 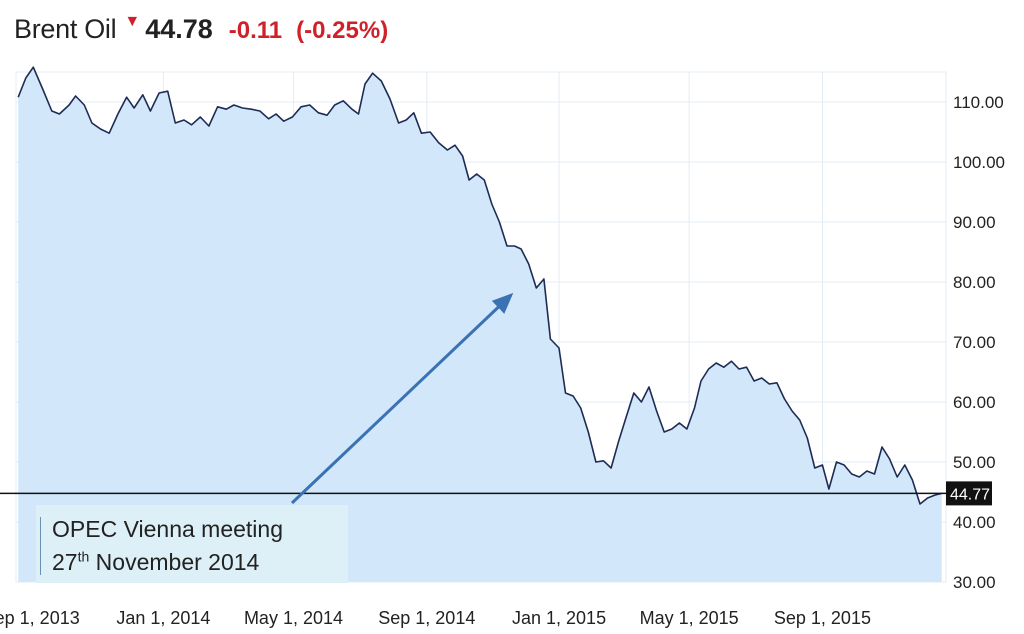 What do you see at coordinates (255, 30) in the screenshot?
I see `price-change: -0.11` at bounding box center [255, 30].